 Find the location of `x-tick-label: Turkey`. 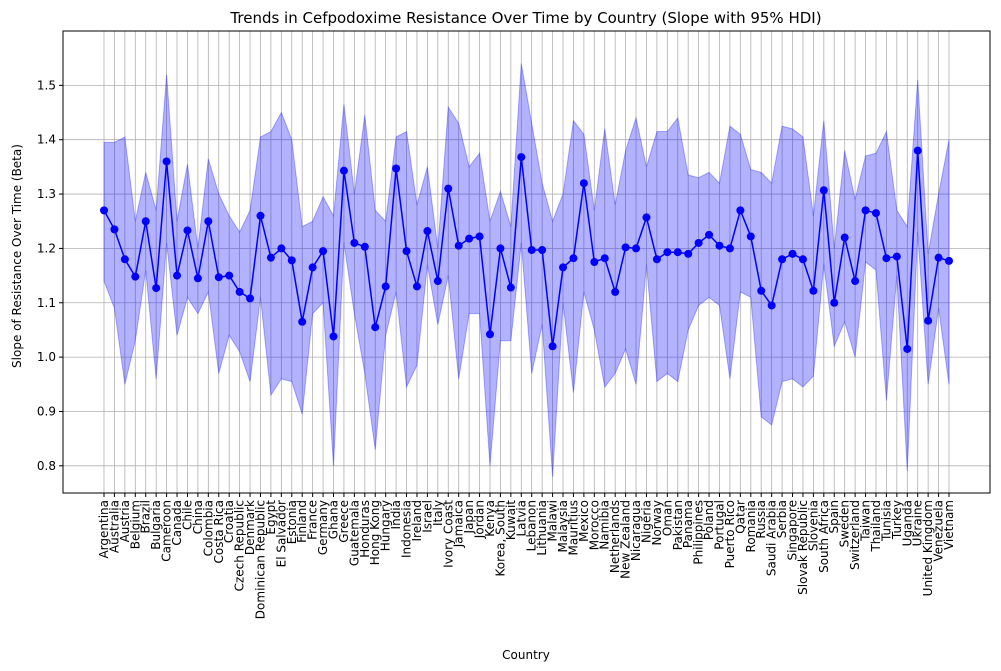

x-tick-label: Turkey is located at coordinates (897, 520).